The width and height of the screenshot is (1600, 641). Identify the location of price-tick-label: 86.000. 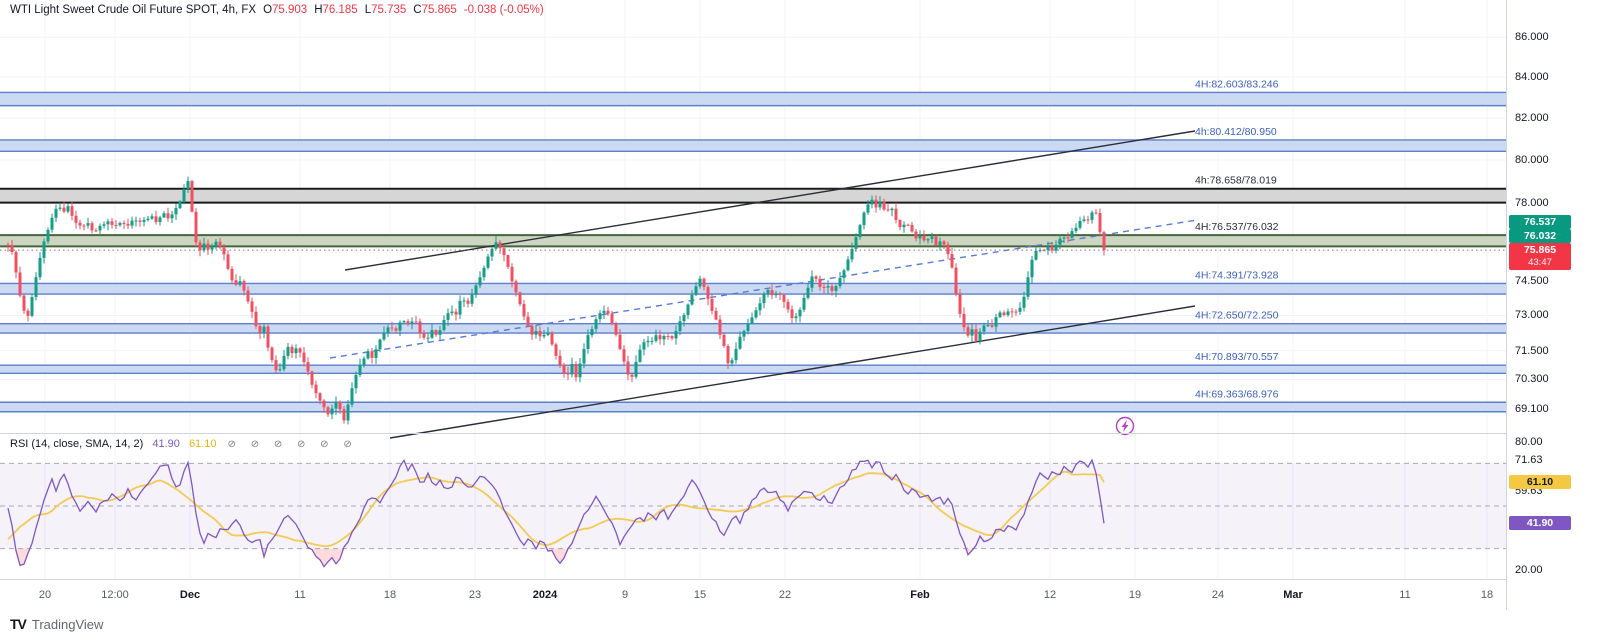
(1532, 37).